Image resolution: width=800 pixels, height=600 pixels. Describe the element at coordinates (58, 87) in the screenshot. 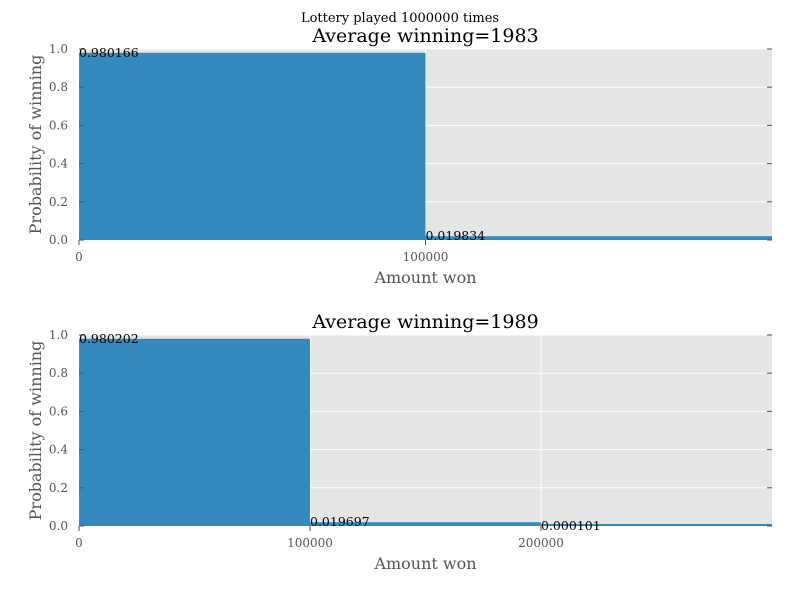

I see `chart-1-ytick-label: 0.8` at that location.